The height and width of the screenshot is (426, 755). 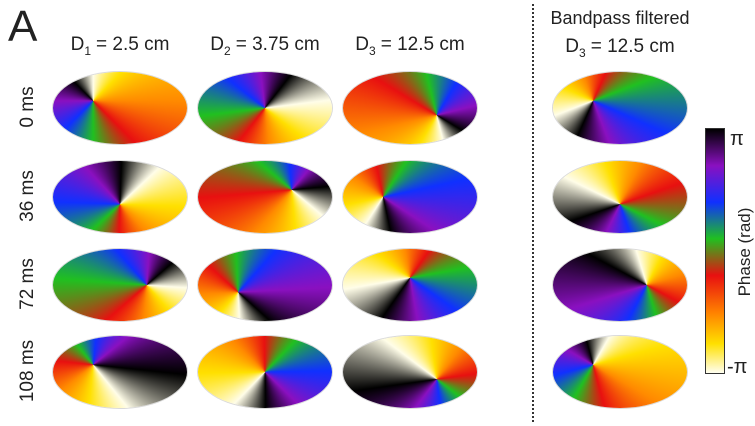 I want to click on row-label: 0 ms, so click(x=27, y=107).